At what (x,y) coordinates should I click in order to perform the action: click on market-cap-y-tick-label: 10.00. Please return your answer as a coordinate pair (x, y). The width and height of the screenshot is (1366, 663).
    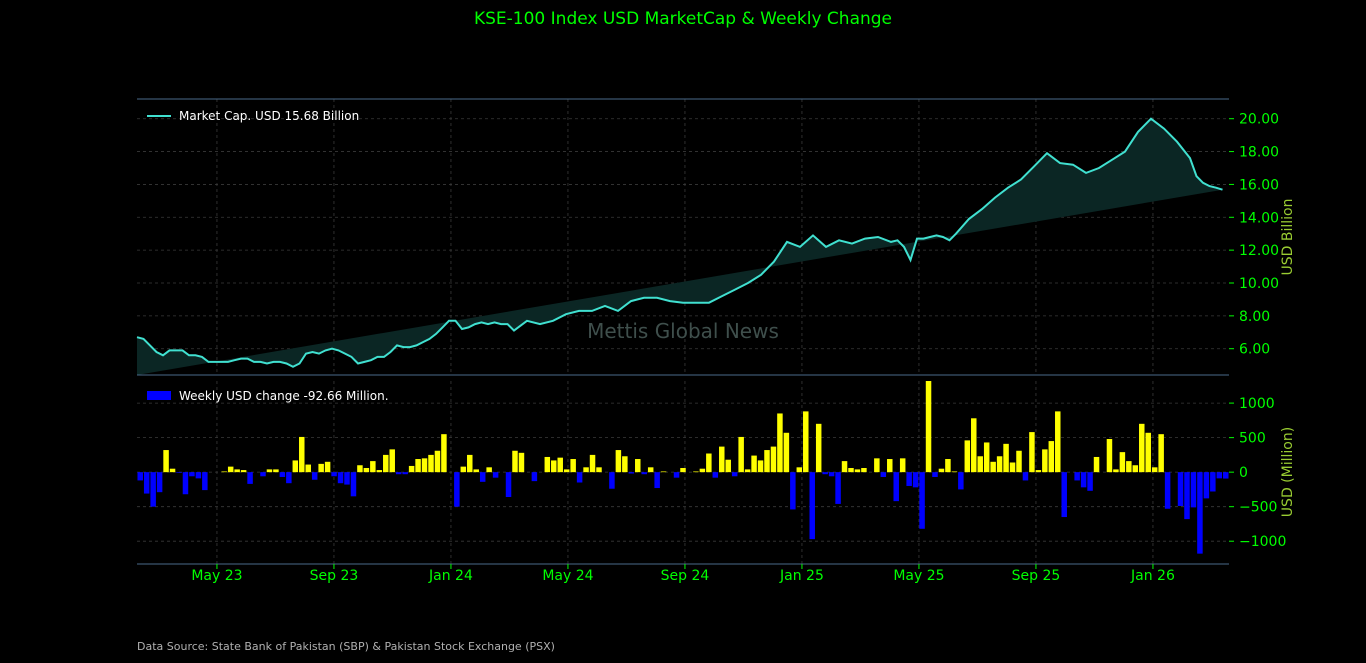
    Looking at the image, I should click on (1259, 284).